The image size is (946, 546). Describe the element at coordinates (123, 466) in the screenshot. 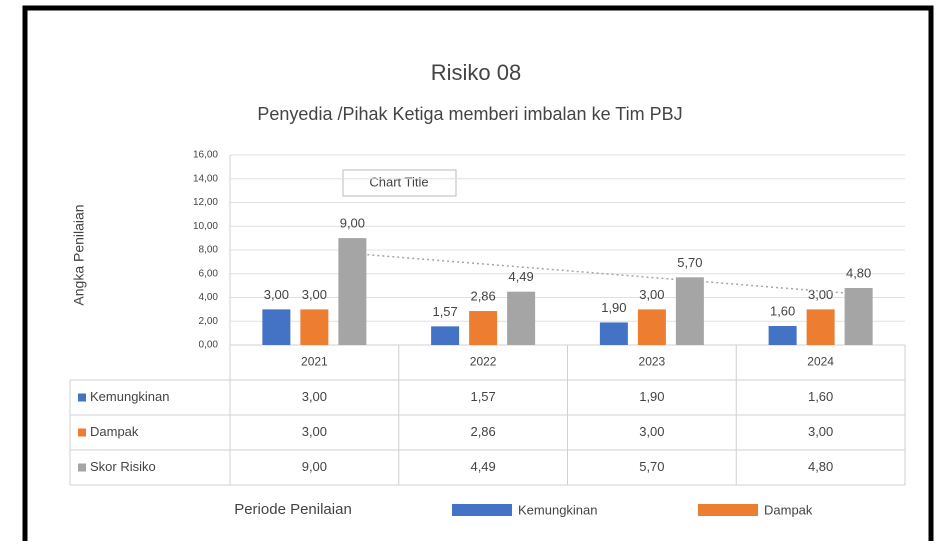

I see `table-row-label: Skor Risiko` at that location.